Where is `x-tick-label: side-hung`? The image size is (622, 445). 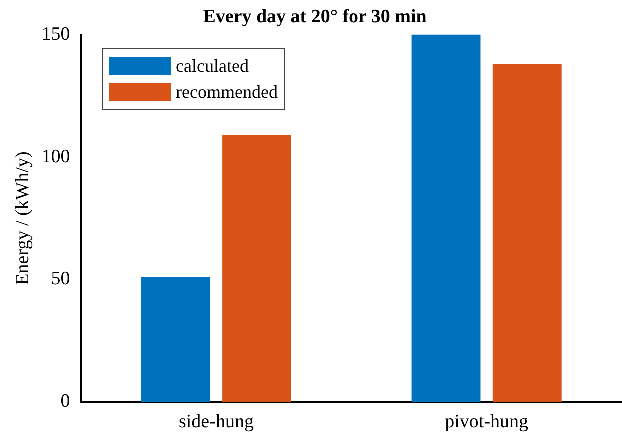
x-tick-label: side-hung is located at coordinates (216, 422).